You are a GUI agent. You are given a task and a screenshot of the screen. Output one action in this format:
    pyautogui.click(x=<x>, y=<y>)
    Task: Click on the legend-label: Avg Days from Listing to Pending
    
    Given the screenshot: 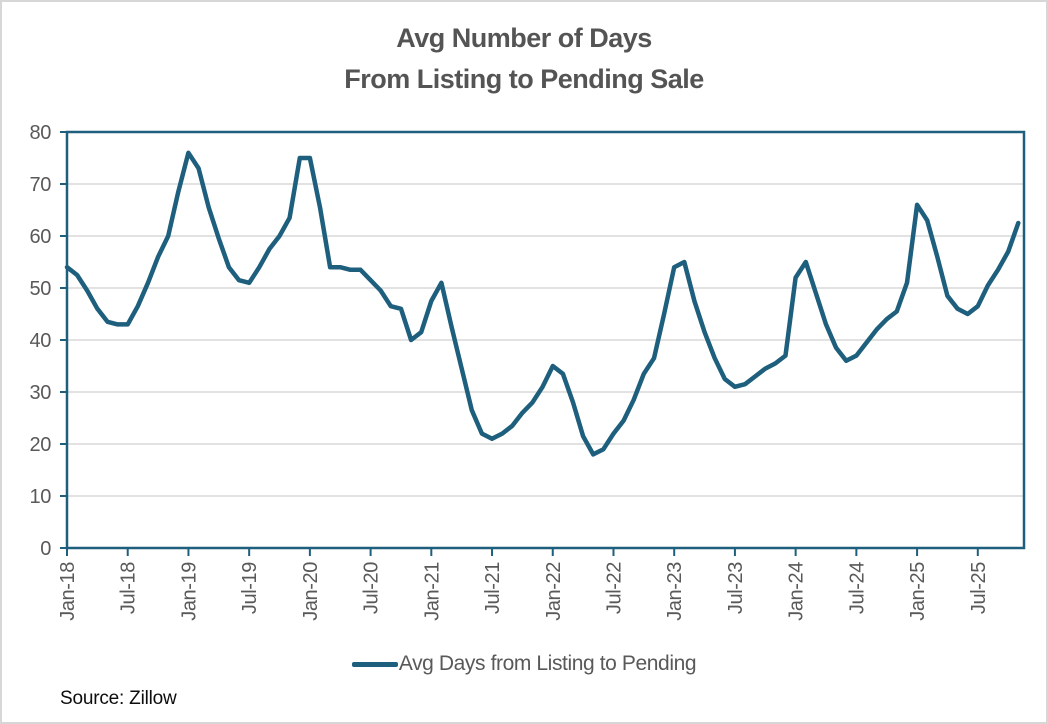 What is the action you would take?
    pyautogui.click(x=547, y=663)
    